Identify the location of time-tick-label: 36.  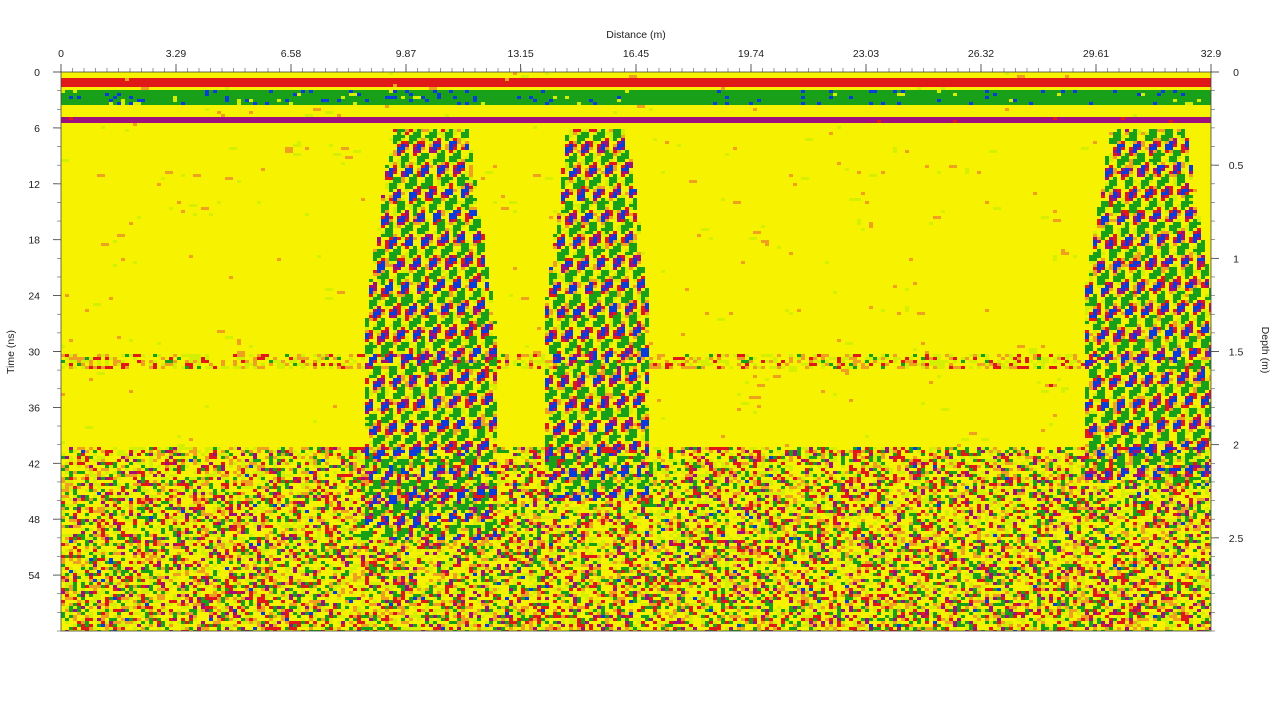
(34, 408).